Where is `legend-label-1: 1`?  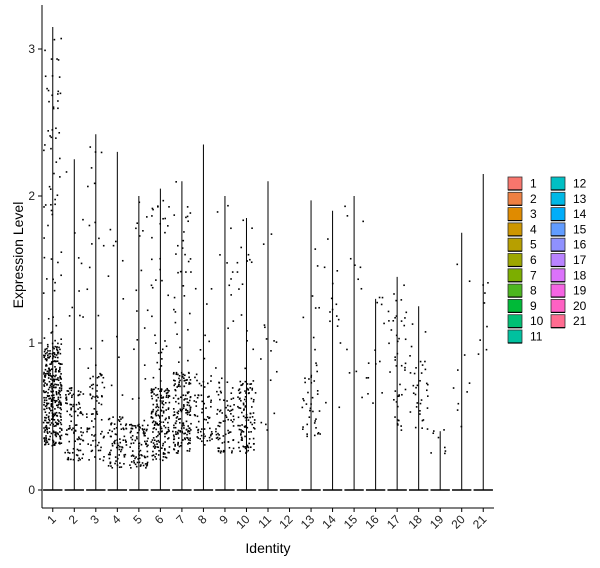 legend-label-1: 1 is located at coordinates (533, 184).